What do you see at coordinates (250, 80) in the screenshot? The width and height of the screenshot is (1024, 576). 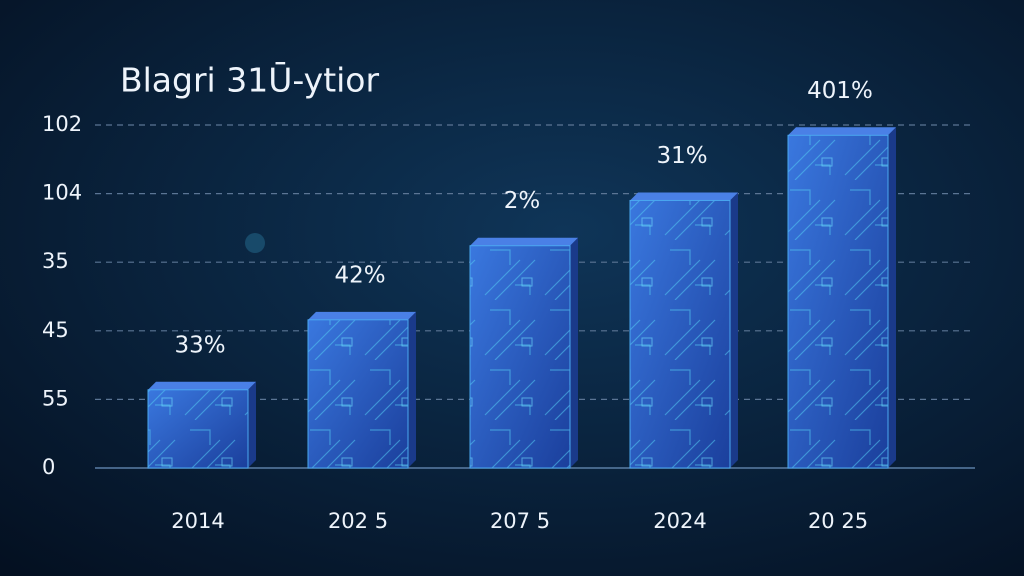 I see `chart-title: Blagri 31Ū-ytior` at bounding box center [250, 80].